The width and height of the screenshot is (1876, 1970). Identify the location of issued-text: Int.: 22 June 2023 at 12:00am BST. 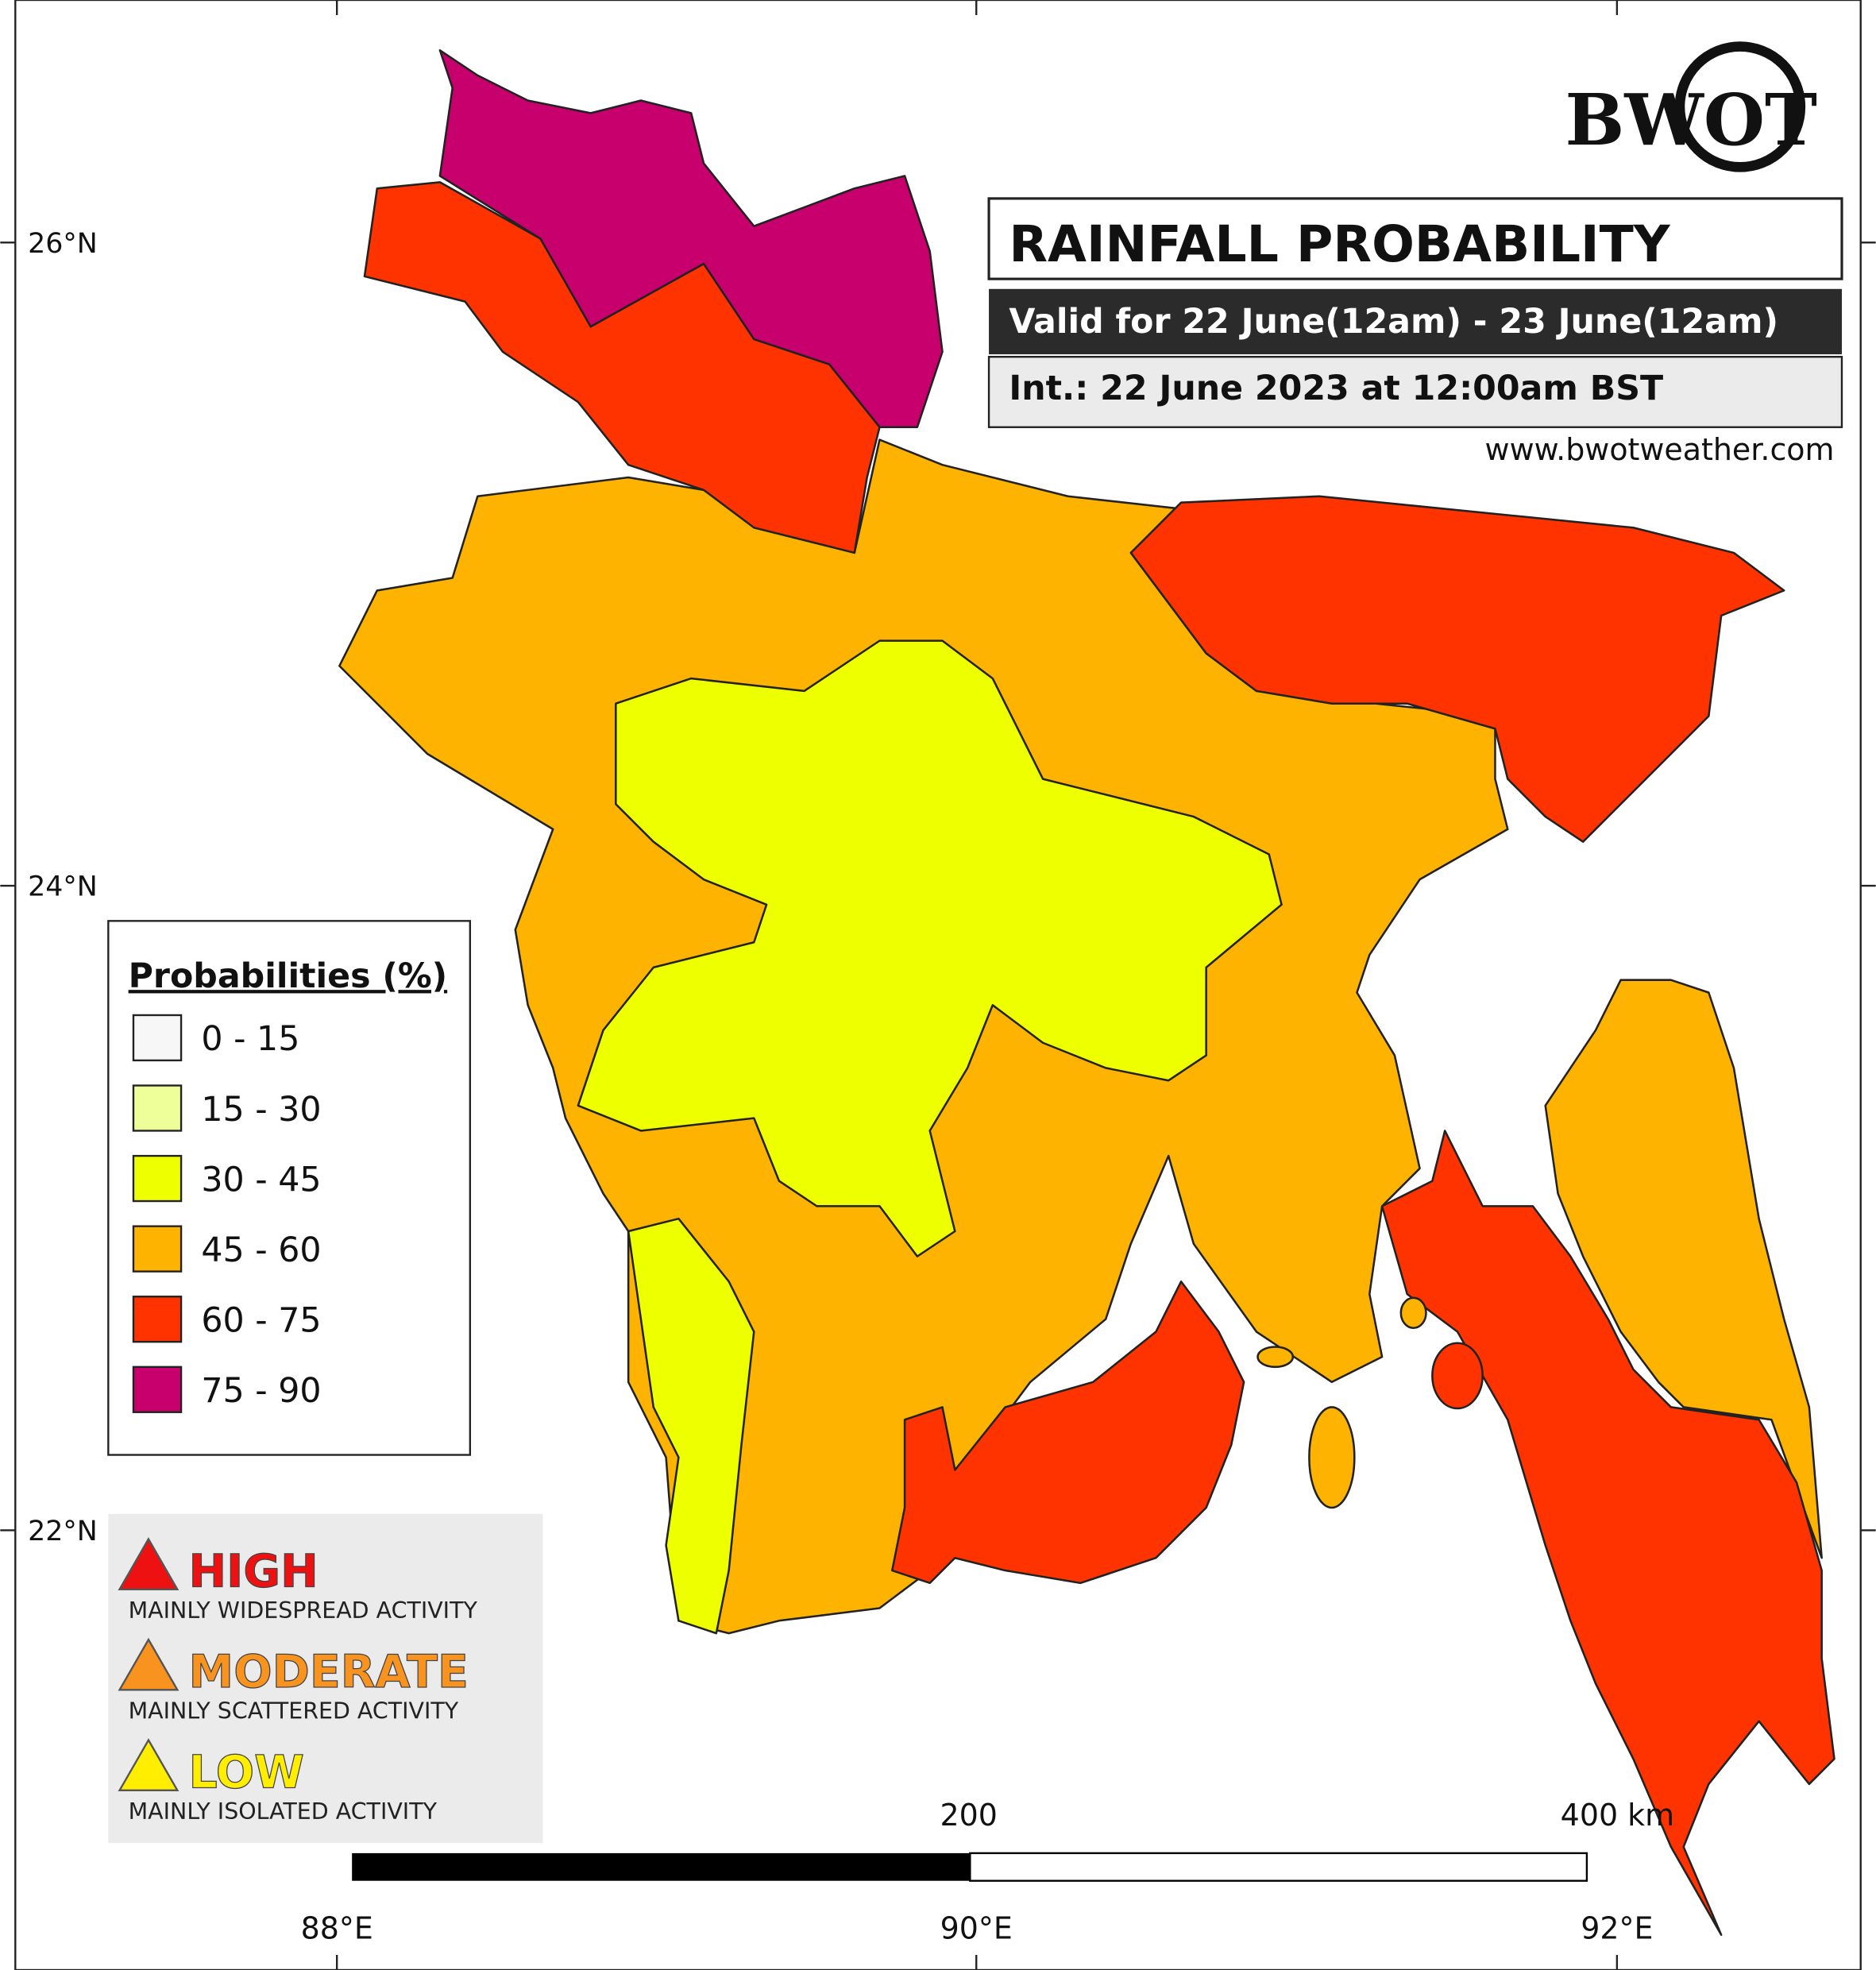
(1336, 388).